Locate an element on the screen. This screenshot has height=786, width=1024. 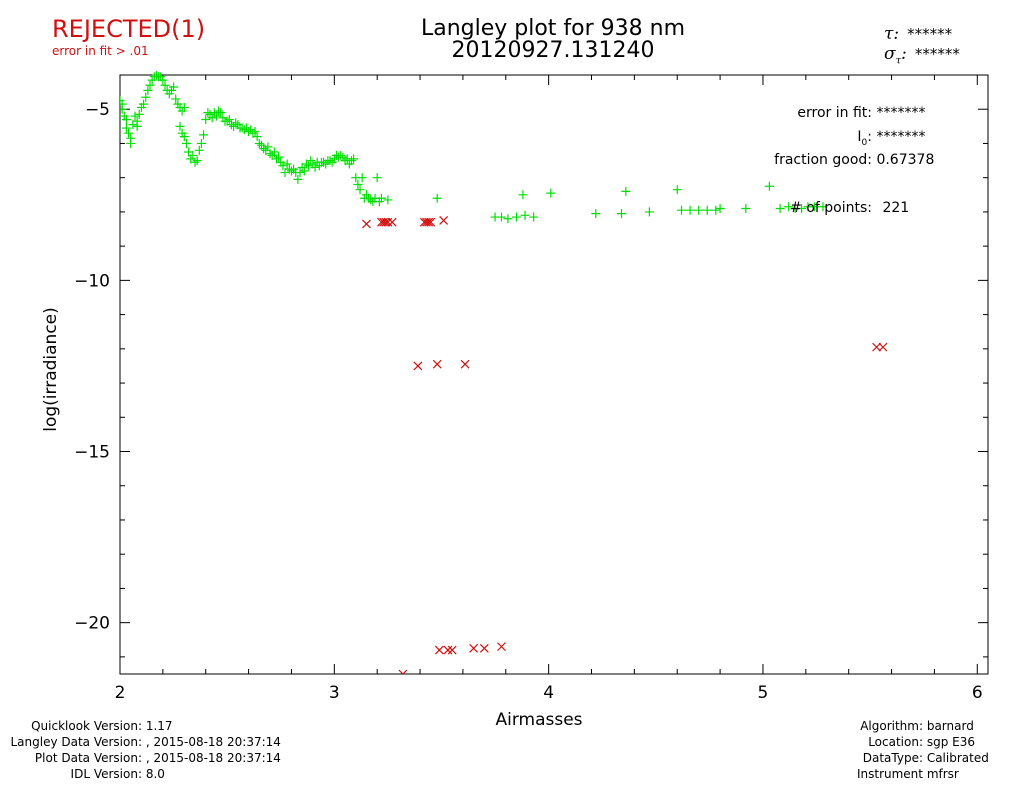
points-count-value: 221 is located at coordinates (896, 208).